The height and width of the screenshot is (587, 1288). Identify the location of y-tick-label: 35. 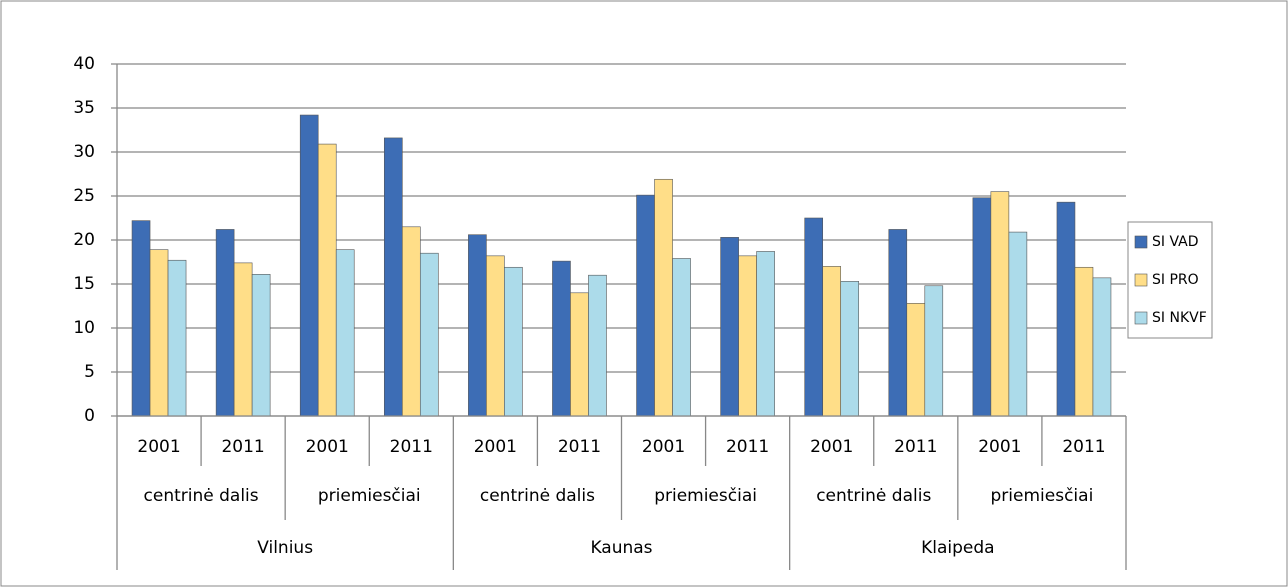
(84, 108).